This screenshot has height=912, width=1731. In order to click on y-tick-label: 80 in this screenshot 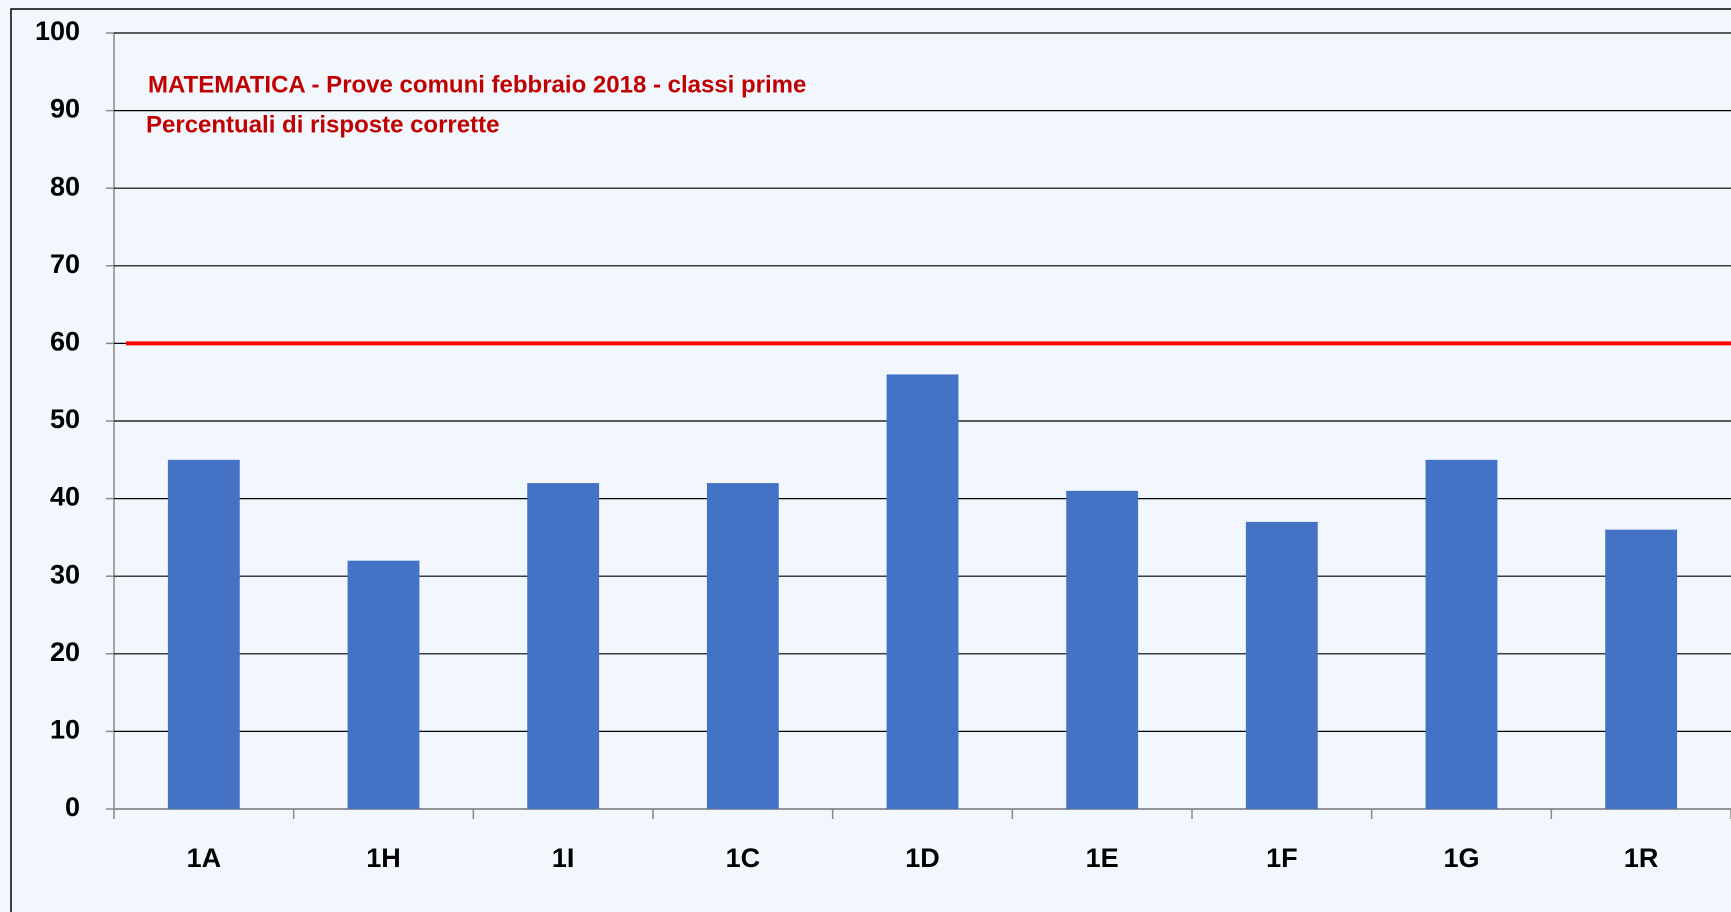, I will do `click(65, 186)`.